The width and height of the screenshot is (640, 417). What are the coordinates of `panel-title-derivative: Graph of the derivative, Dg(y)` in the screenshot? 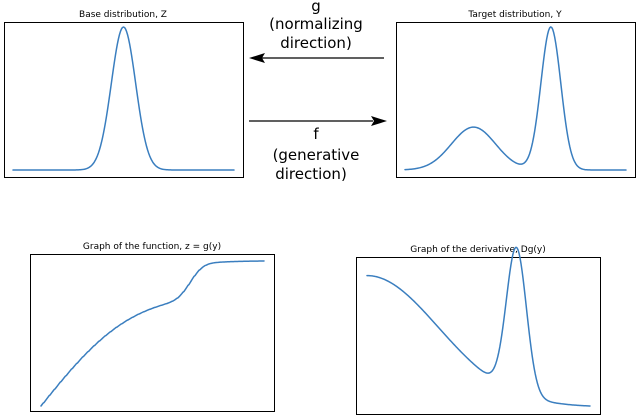 It's located at (478, 250).